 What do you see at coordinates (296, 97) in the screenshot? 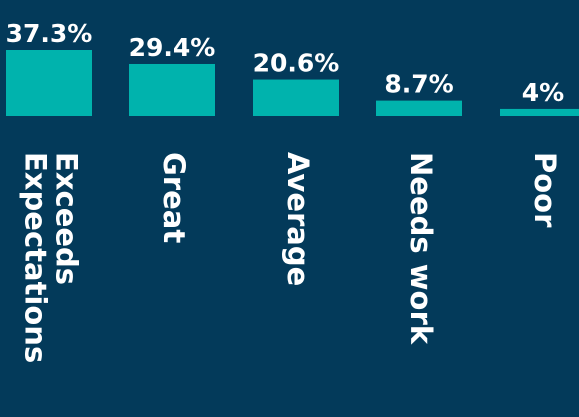
I see `bar-average` at bounding box center [296, 97].